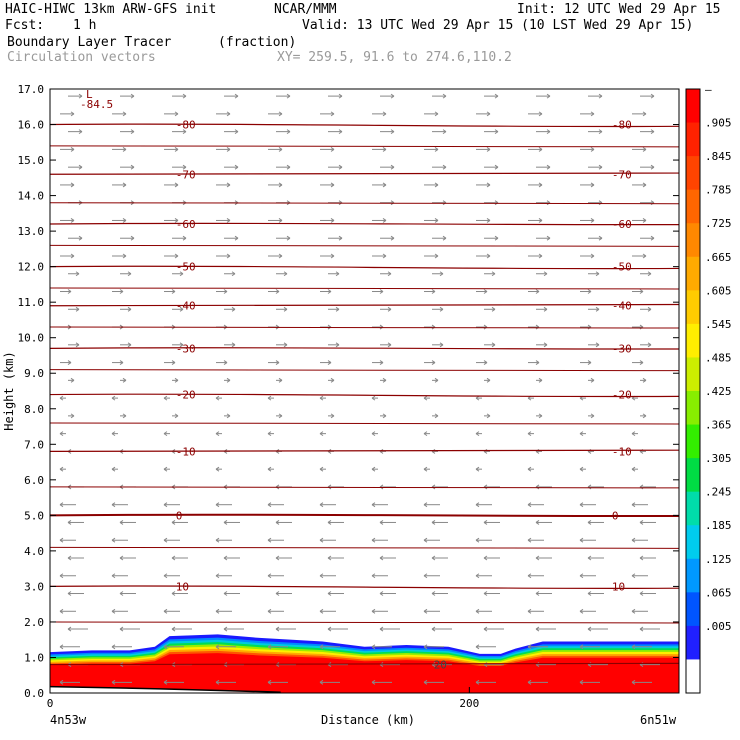 This screenshot has width=740, height=740. What do you see at coordinates (34, 657) in the screenshot?
I see `y-tick-label: 1.0` at bounding box center [34, 657].